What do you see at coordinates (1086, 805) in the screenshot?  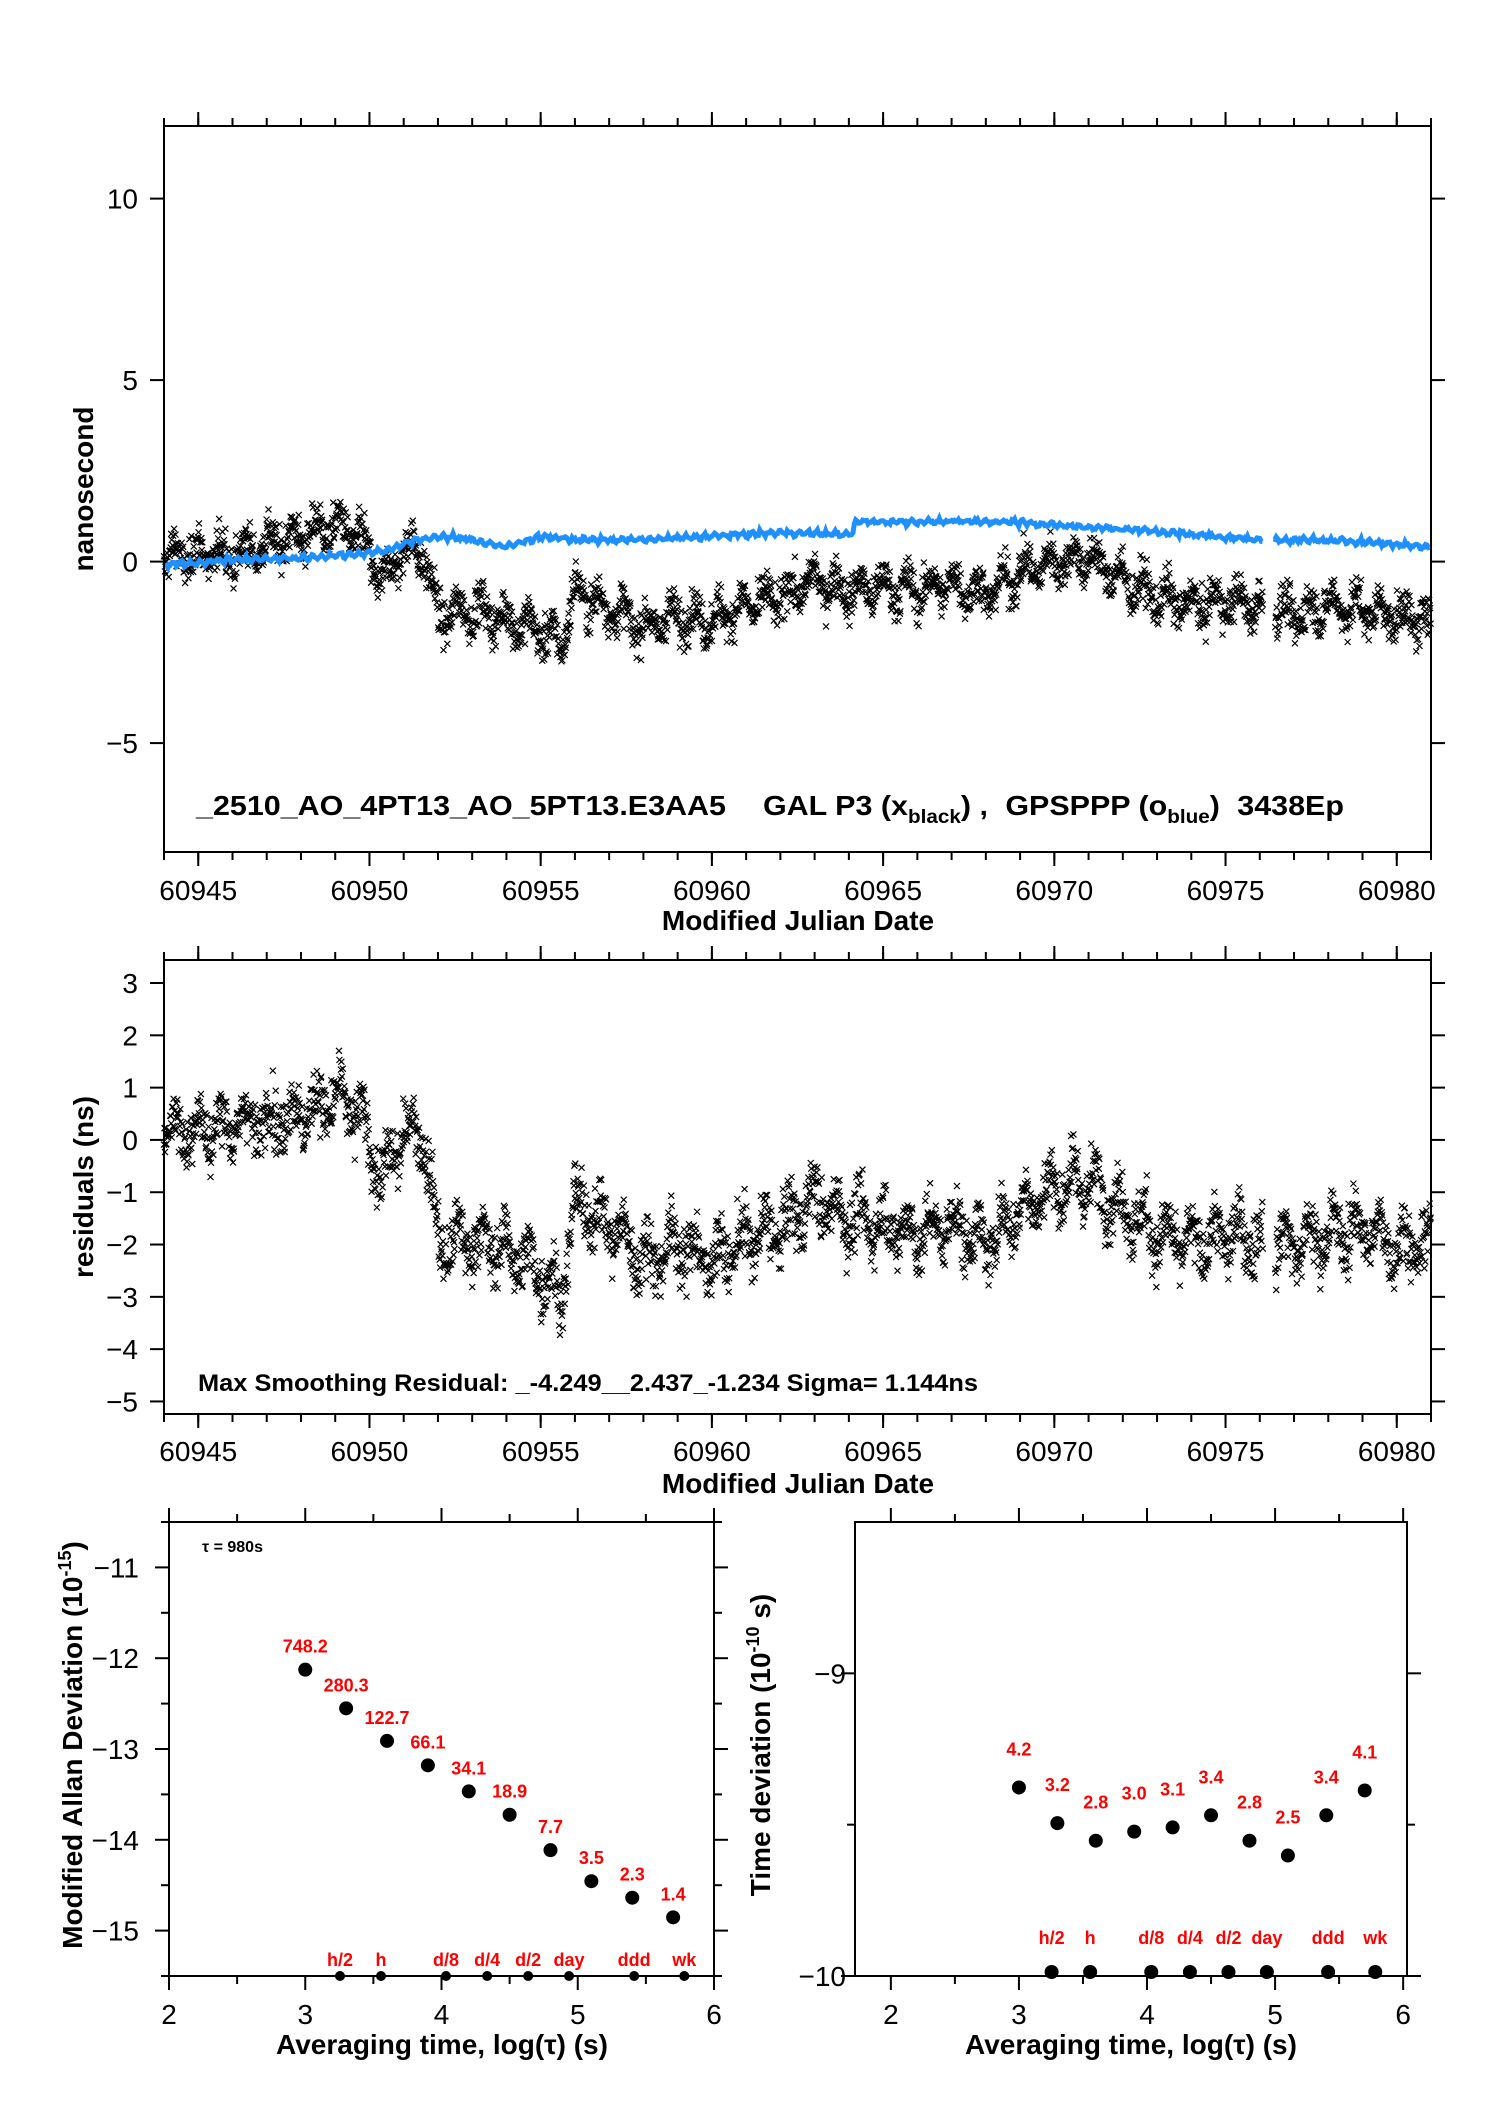 I see `legend-series-2: GPSPPP (o` at bounding box center [1086, 805].